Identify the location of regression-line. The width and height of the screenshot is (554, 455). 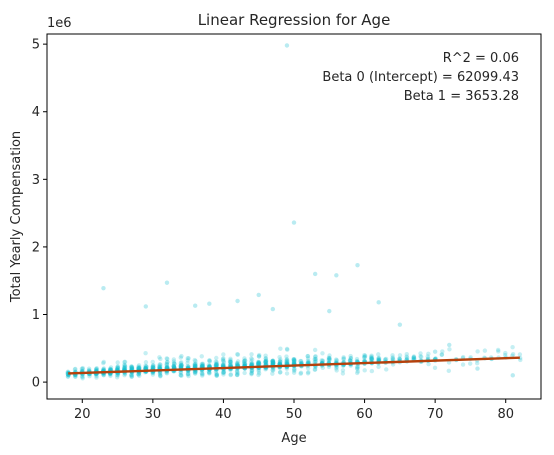
(294, 365).